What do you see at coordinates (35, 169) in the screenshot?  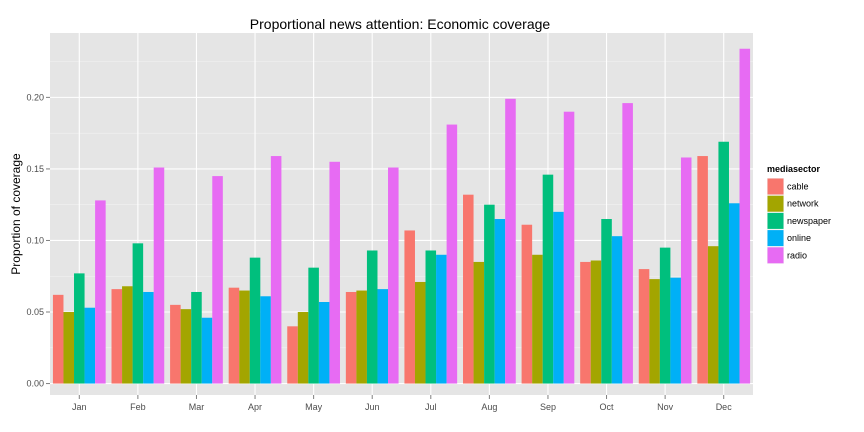 I see `y-tick-label: 0.15` at bounding box center [35, 169].